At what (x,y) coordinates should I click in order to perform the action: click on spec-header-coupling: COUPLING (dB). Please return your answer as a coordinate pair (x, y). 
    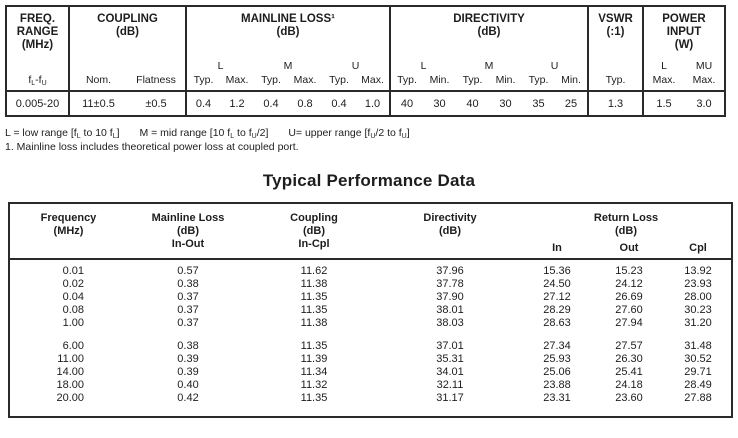
    Looking at the image, I should click on (127, 32).